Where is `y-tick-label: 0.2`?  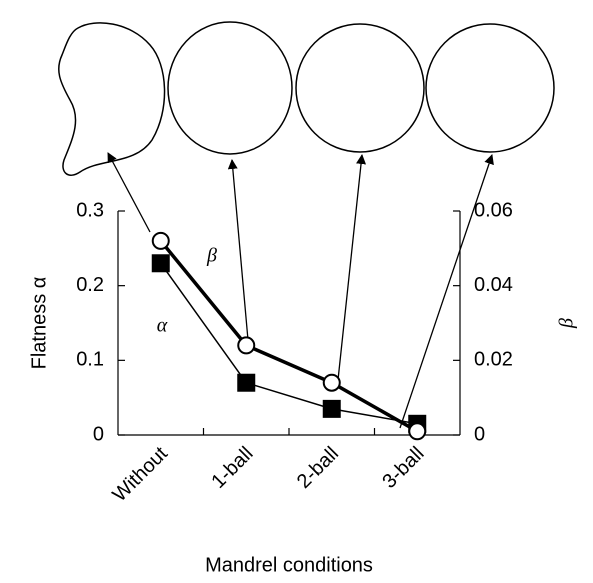
y-tick-label: 0.2 is located at coordinates (90, 285).